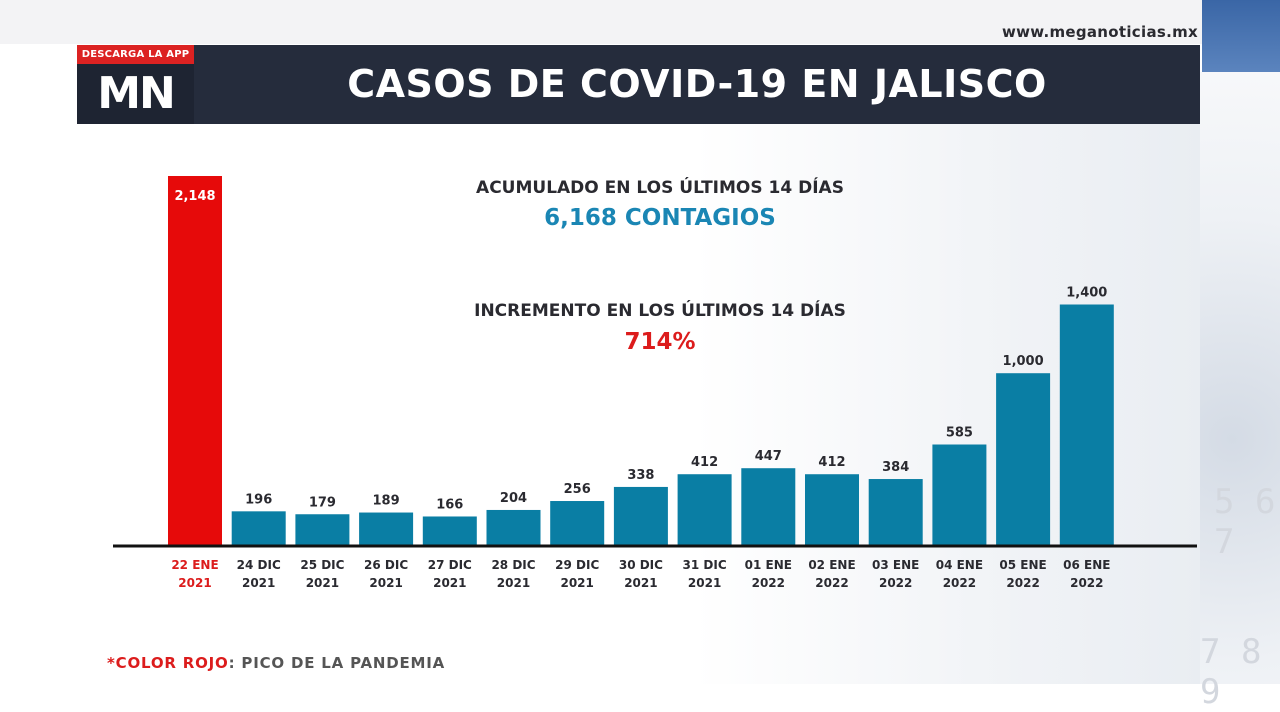  What do you see at coordinates (768, 565) in the screenshot?
I see `tick-label: 01 ENE` at bounding box center [768, 565].